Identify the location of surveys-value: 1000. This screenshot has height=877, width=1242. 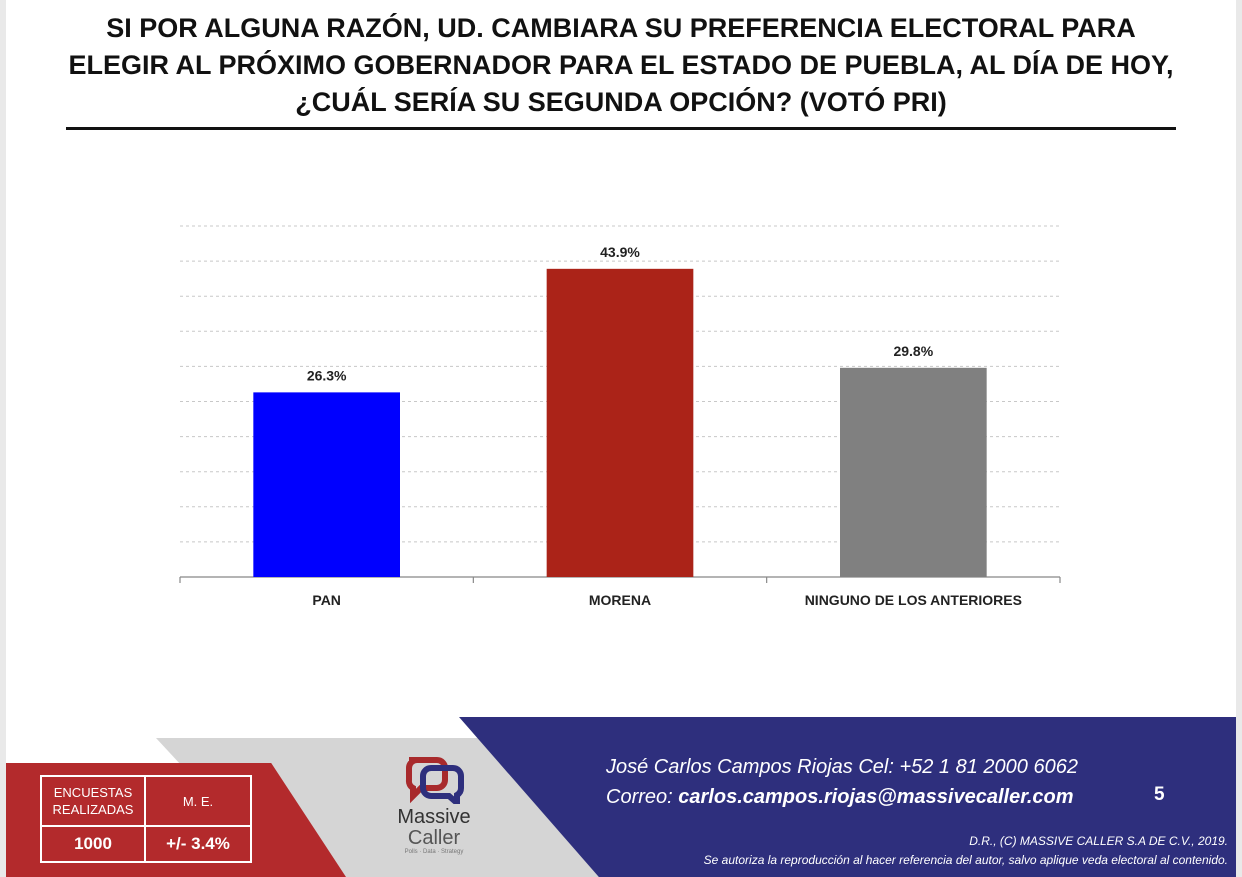
(94, 844).